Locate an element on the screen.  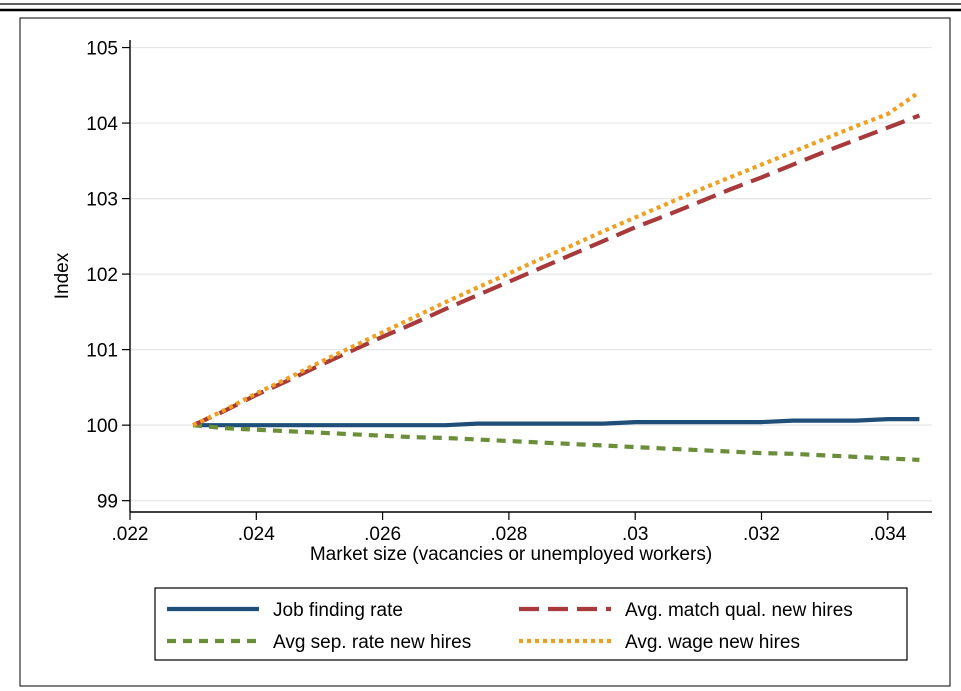
y-ticks: 99 100 101 102 103 104 105 is located at coordinates (108, 276).